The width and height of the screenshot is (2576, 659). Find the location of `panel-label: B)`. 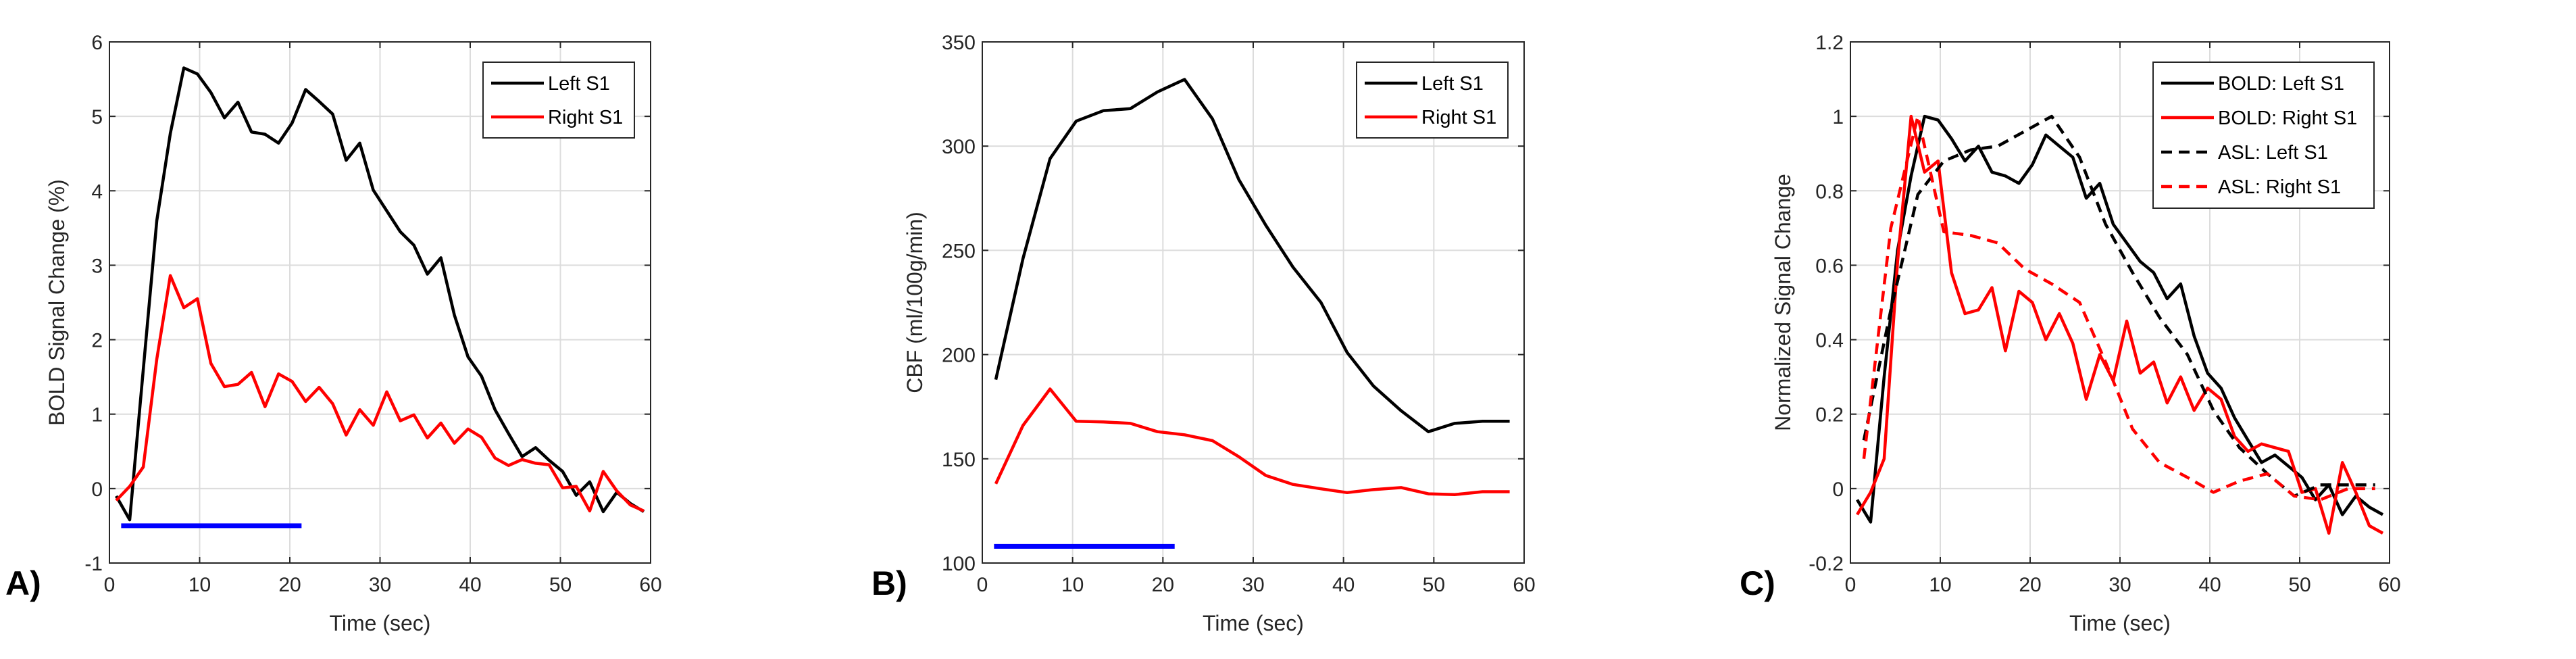

panel-label: B) is located at coordinates (889, 583).